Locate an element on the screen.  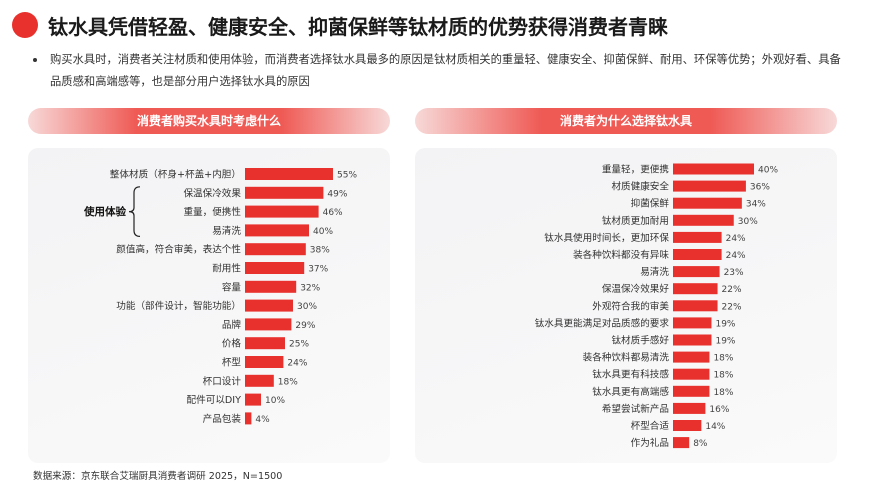
category-label: 杯型 is located at coordinates (232, 363).